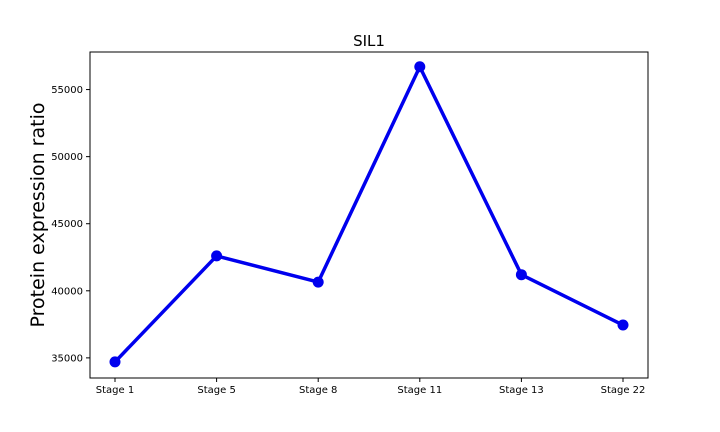 Image resolution: width=720 pixels, height=432 pixels. What do you see at coordinates (67, 358) in the screenshot?
I see `y-tick-label: 35000` at bounding box center [67, 358].